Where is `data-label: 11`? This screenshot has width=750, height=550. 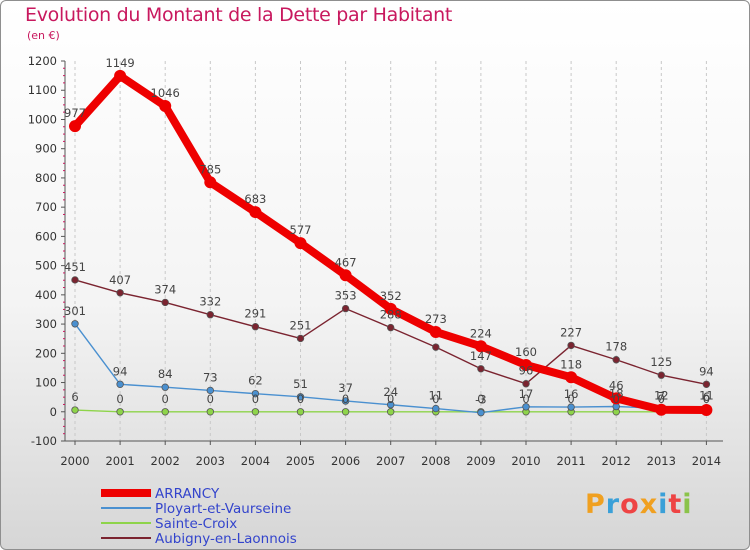
data-label: 11 is located at coordinates (435, 396).